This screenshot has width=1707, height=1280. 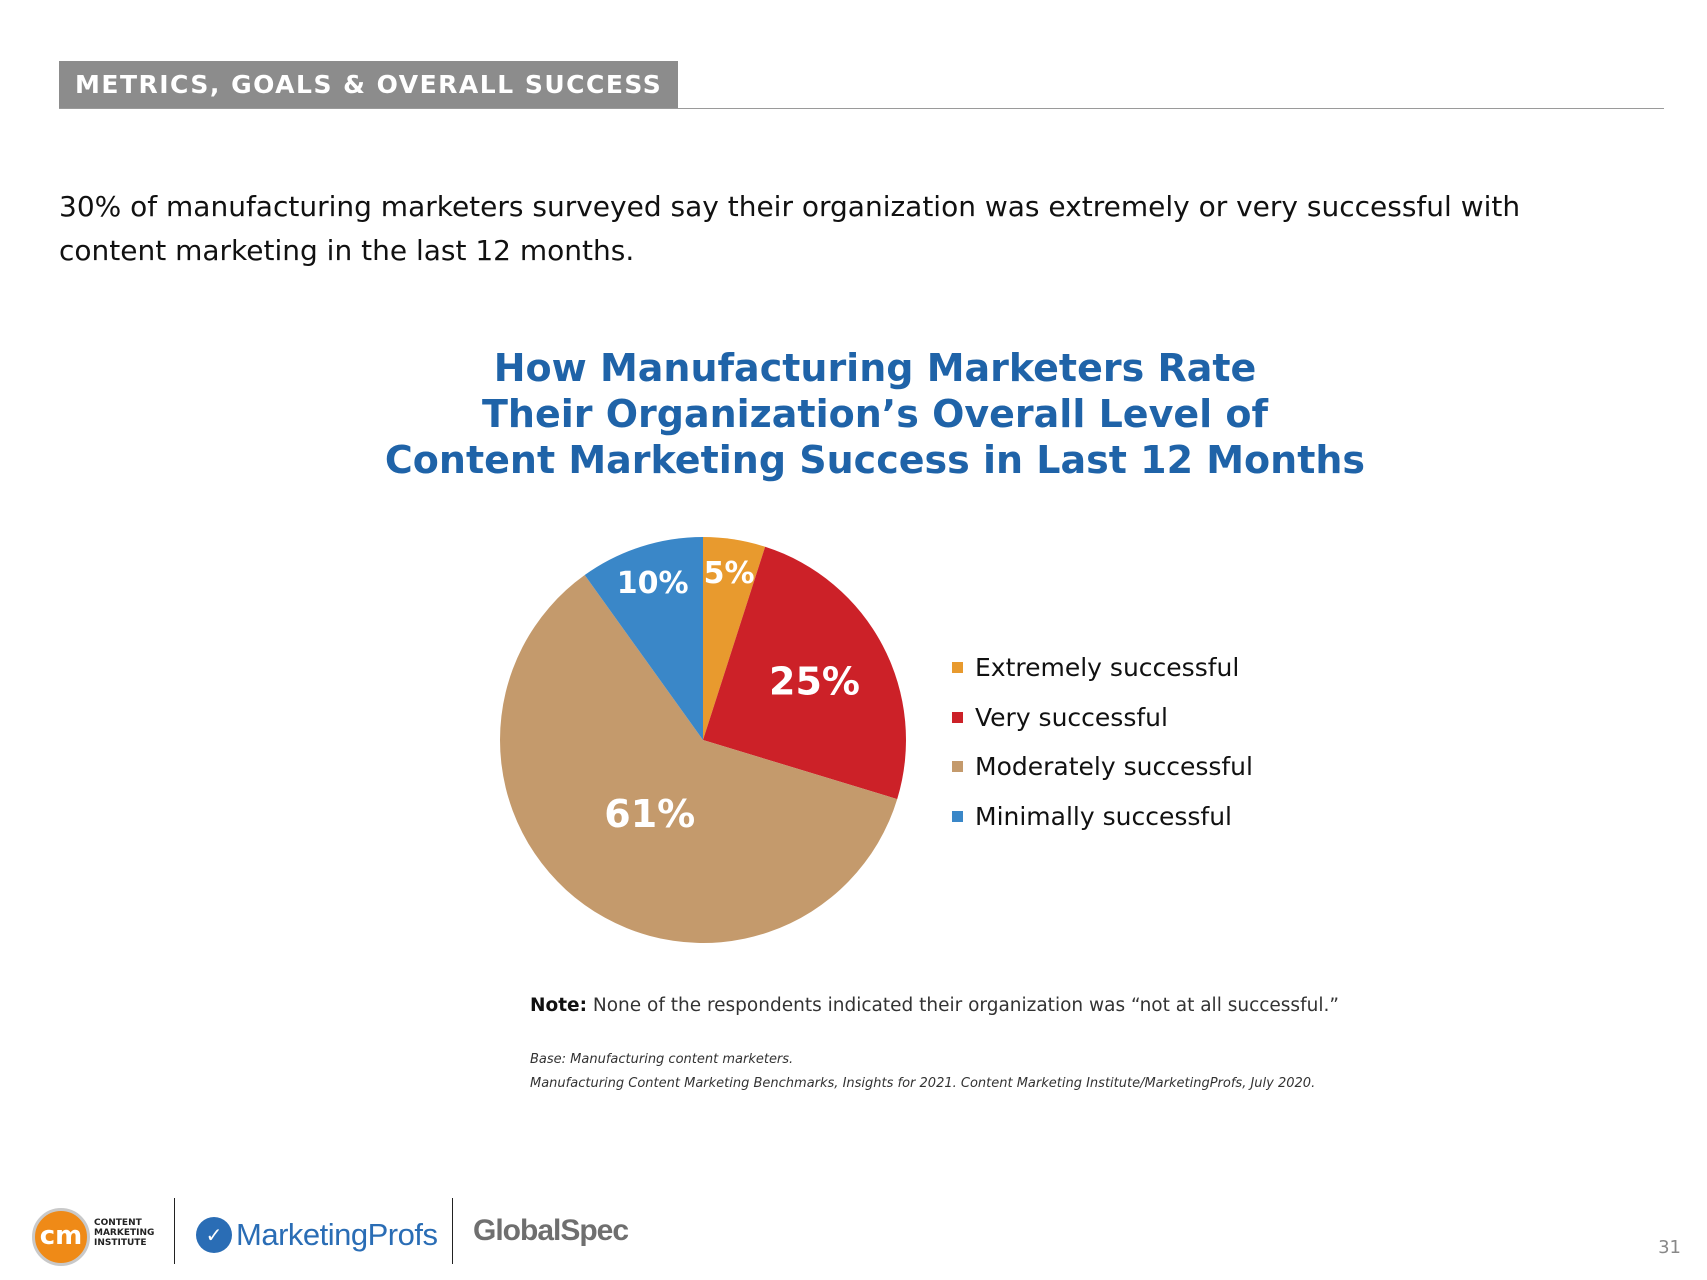 I want to click on legend-item: Extremely successful, so click(x=1102, y=668).